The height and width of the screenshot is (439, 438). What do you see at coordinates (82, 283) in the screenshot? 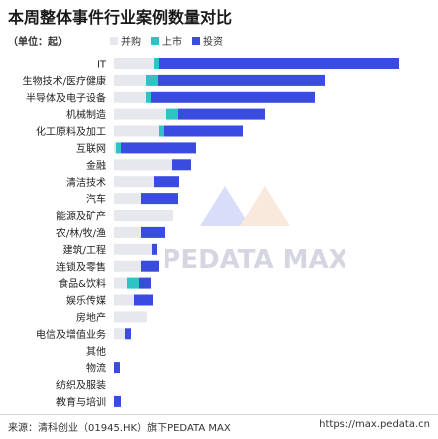
I see `category-label: 食品&饮料` at bounding box center [82, 283].